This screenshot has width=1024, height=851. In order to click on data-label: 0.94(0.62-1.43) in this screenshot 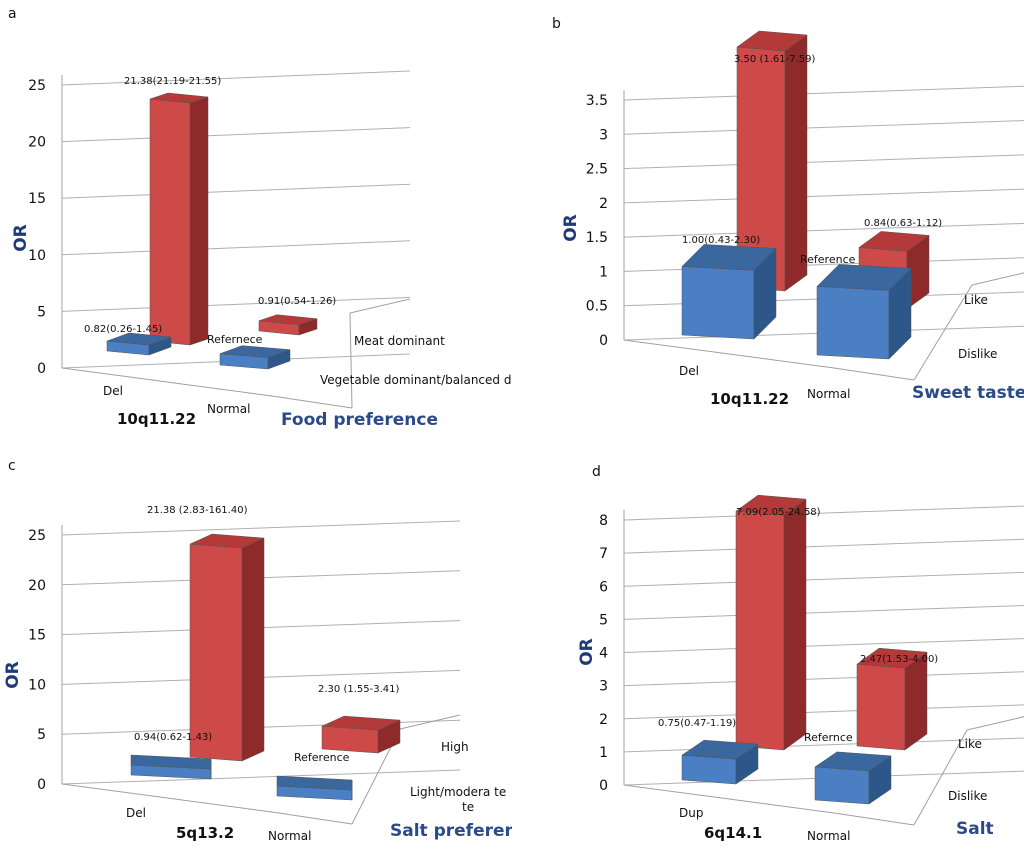, I will do `click(173, 737)`.